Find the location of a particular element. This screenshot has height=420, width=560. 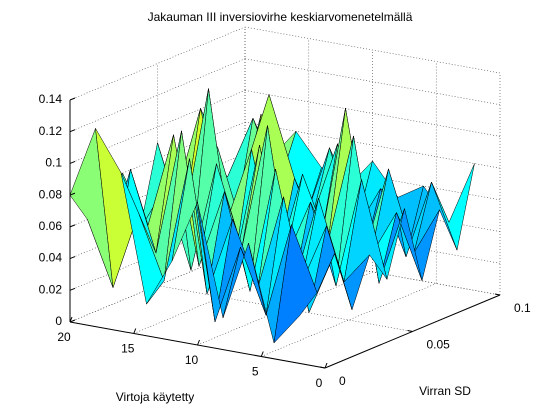

z-tick-label: 0 is located at coordinates (58, 321).